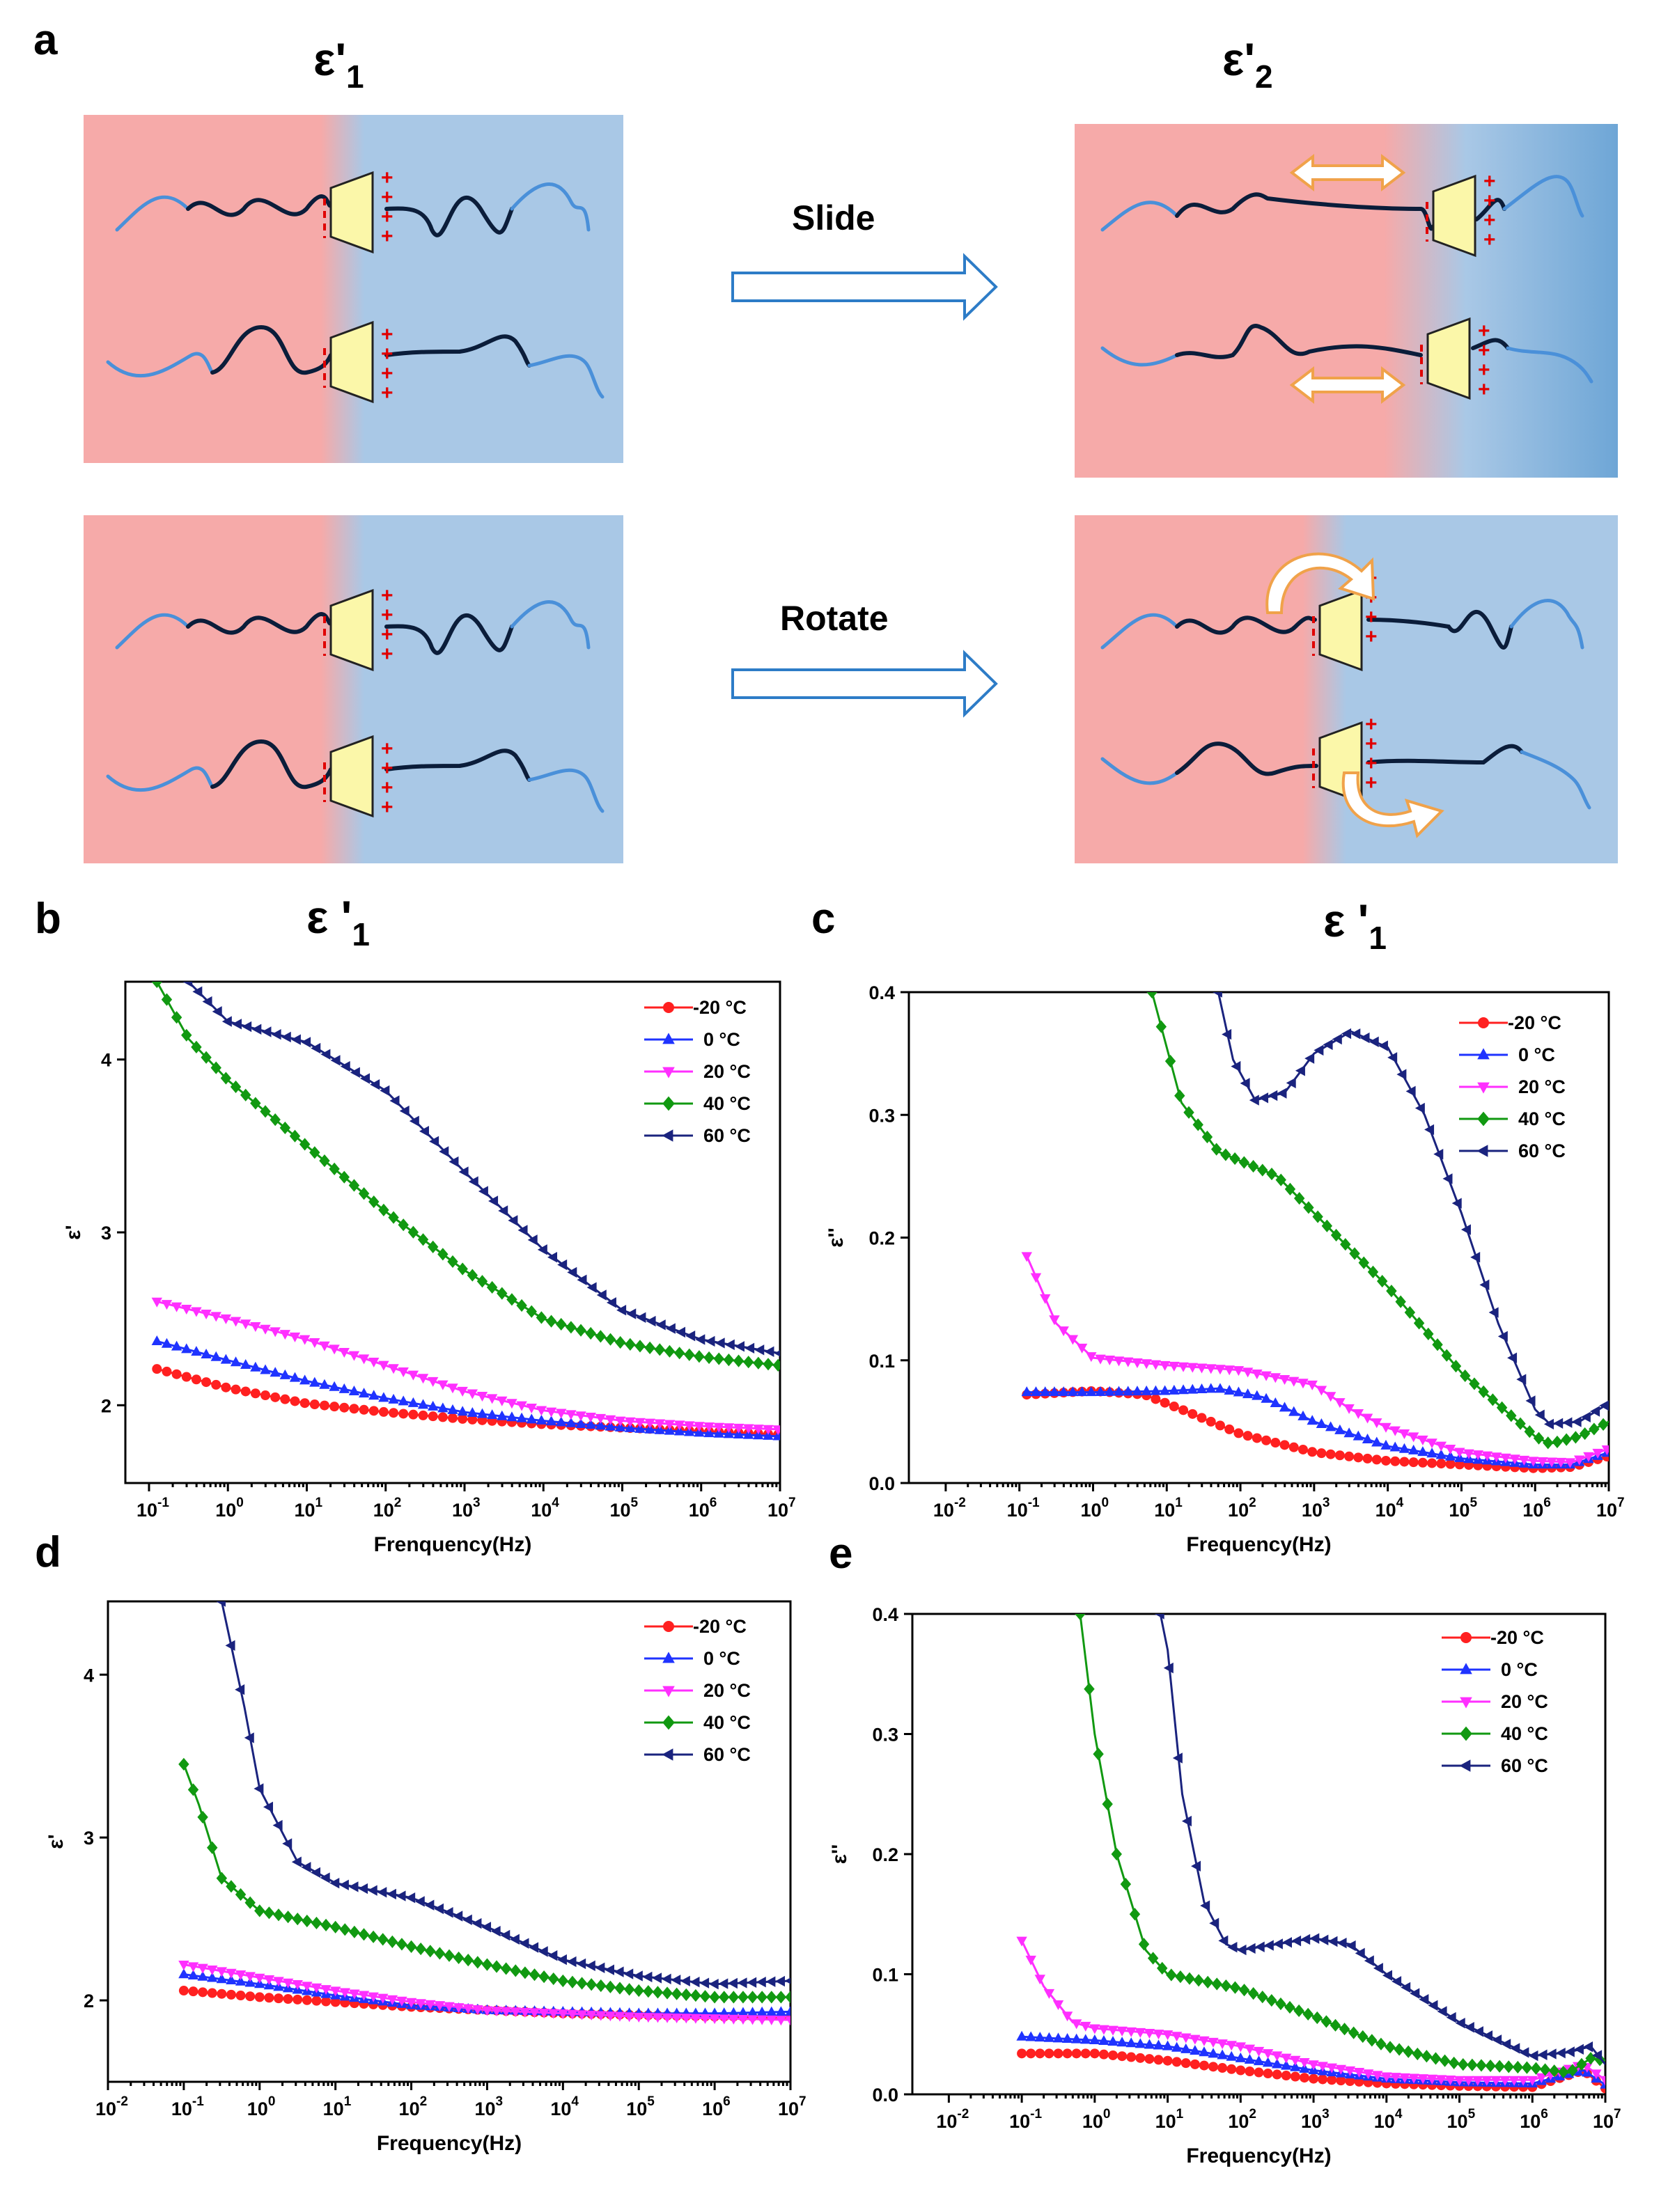  Describe the element at coordinates (1346, 301) in the screenshot. I see `box-slid-top: ++++ ++++` at that location.